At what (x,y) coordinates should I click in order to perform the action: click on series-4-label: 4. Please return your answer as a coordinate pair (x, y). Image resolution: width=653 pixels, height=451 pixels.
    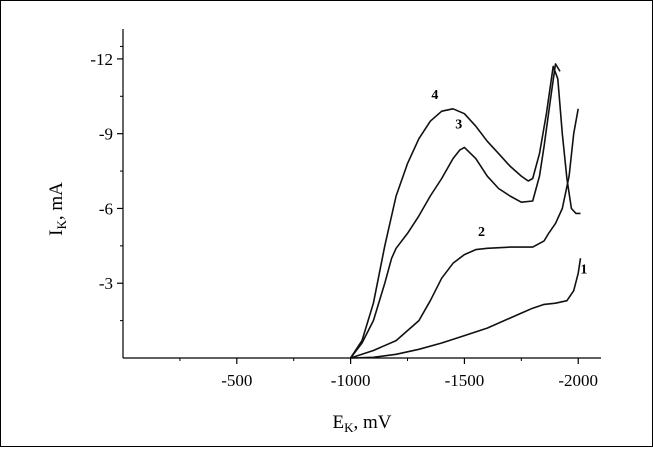
    Looking at the image, I should click on (434, 95).